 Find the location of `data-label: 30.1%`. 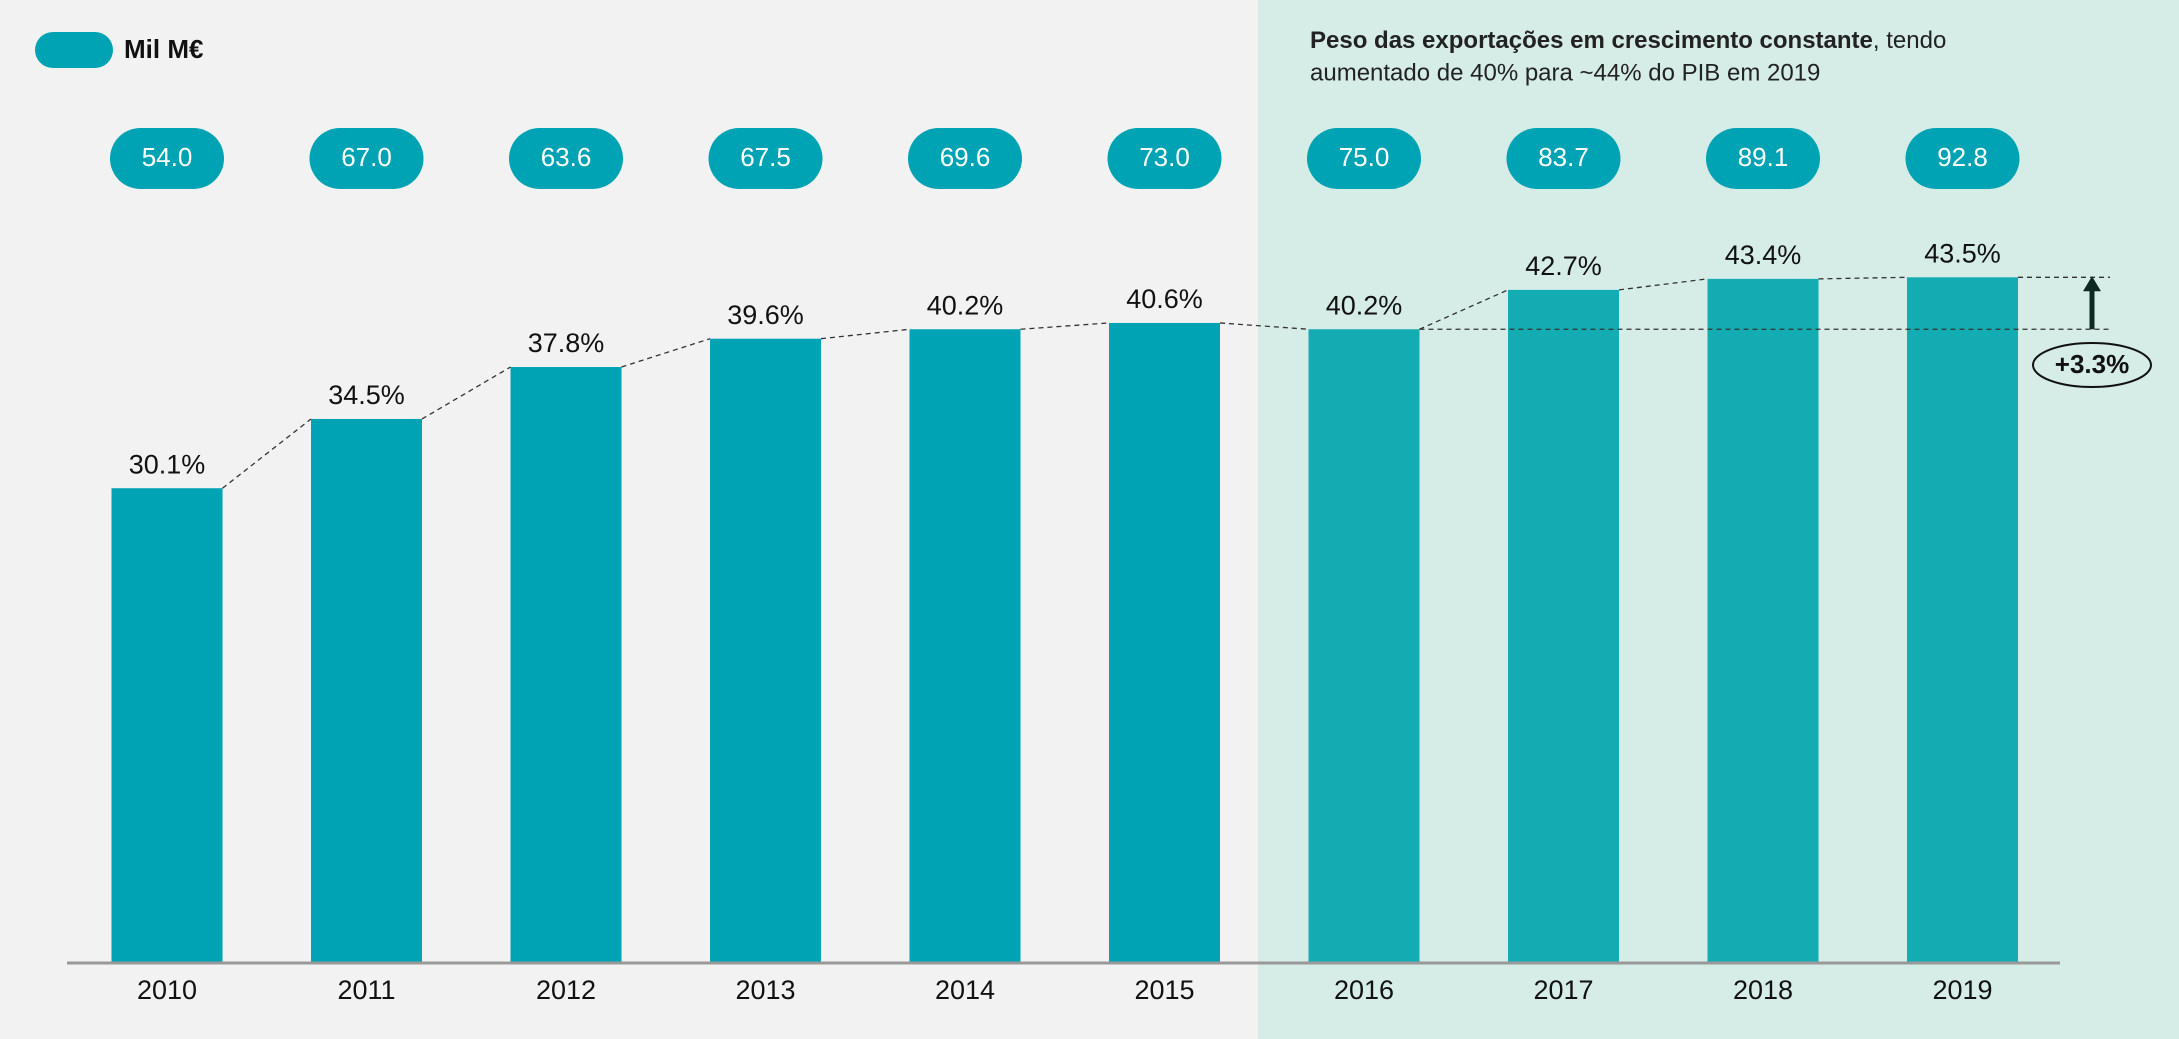

data-label: 30.1% is located at coordinates (167, 464).